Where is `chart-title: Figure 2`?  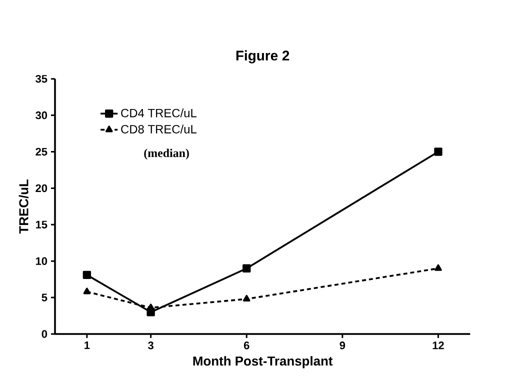 chart-title: Figure 2 is located at coordinates (263, 57).